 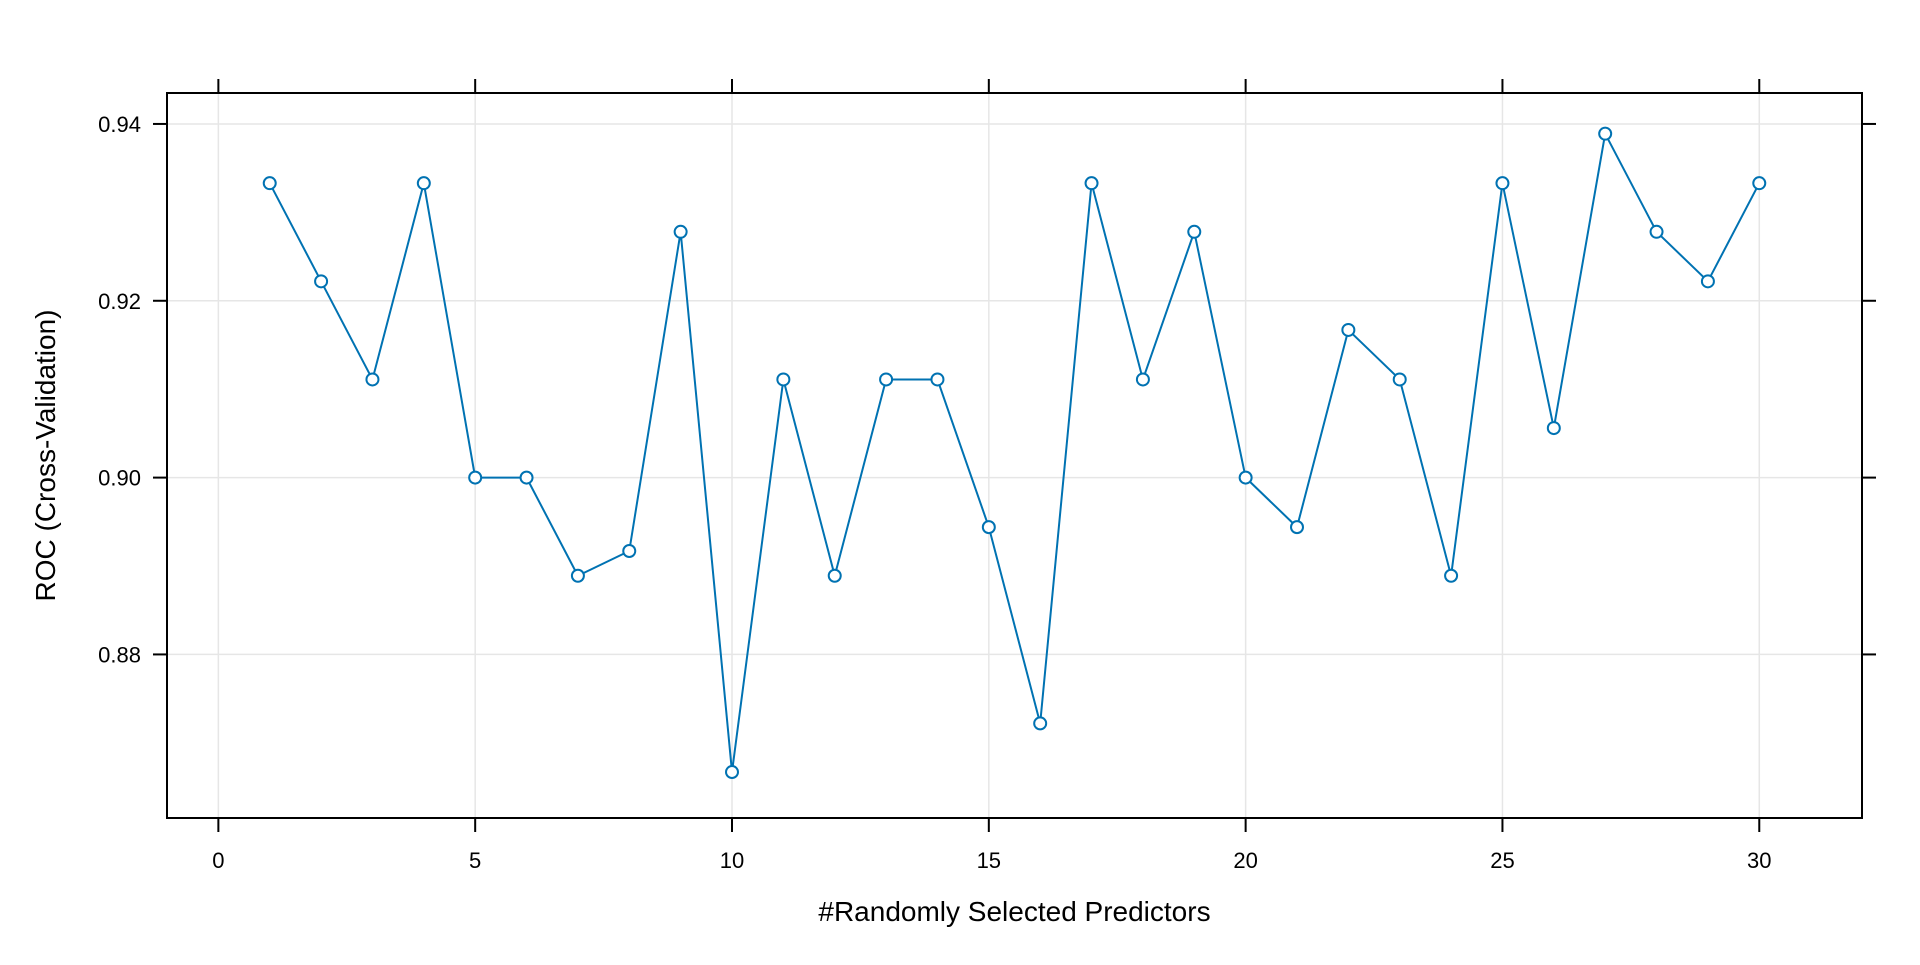 What do you see at coordinates (119, 301) in the screenshot?
I see `y-tick-label: 0.92` at bounding box center [119, 301].